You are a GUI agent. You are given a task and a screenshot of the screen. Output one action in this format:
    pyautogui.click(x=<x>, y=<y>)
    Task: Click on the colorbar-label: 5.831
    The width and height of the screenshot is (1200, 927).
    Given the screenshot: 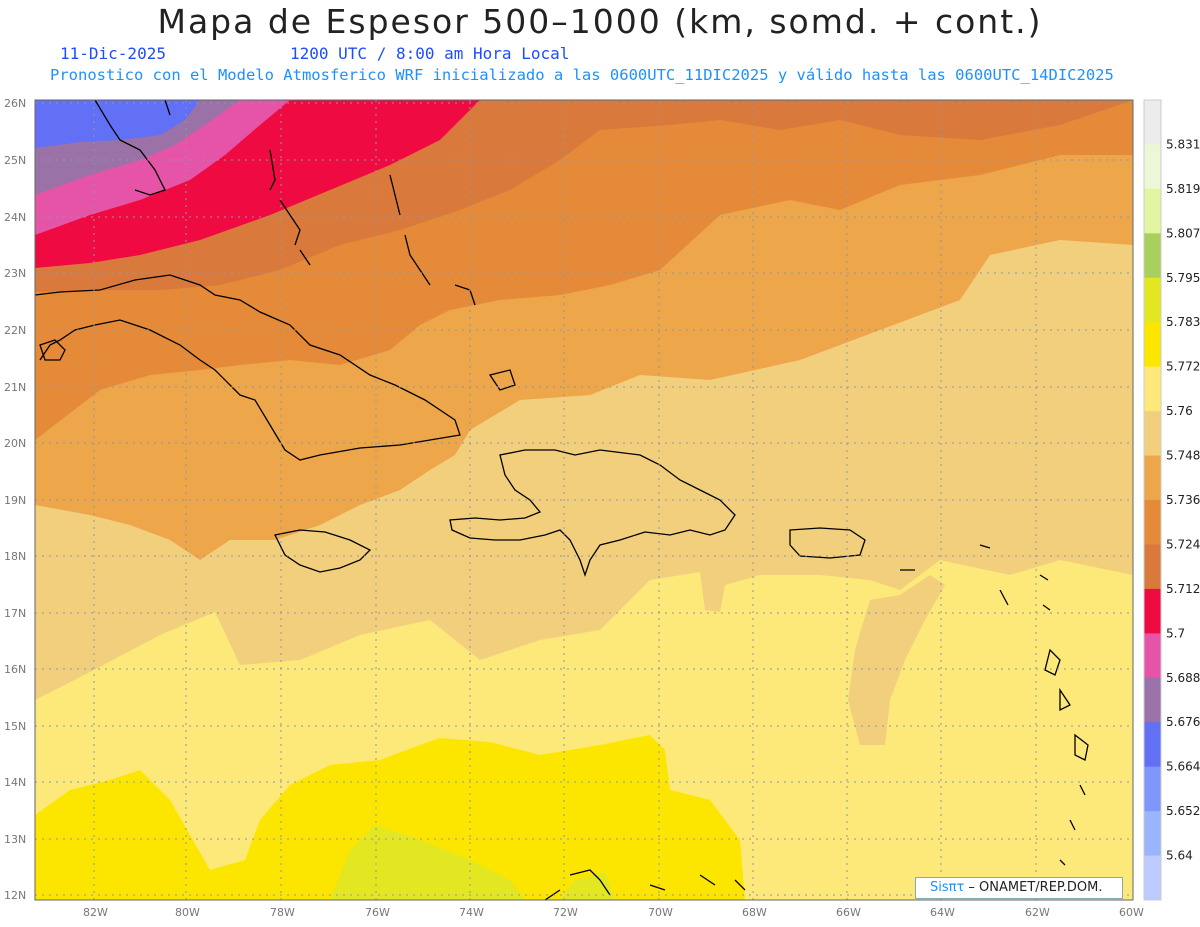 What is the action you would take?
    pyautogui.click(x=1183, y=144)
    